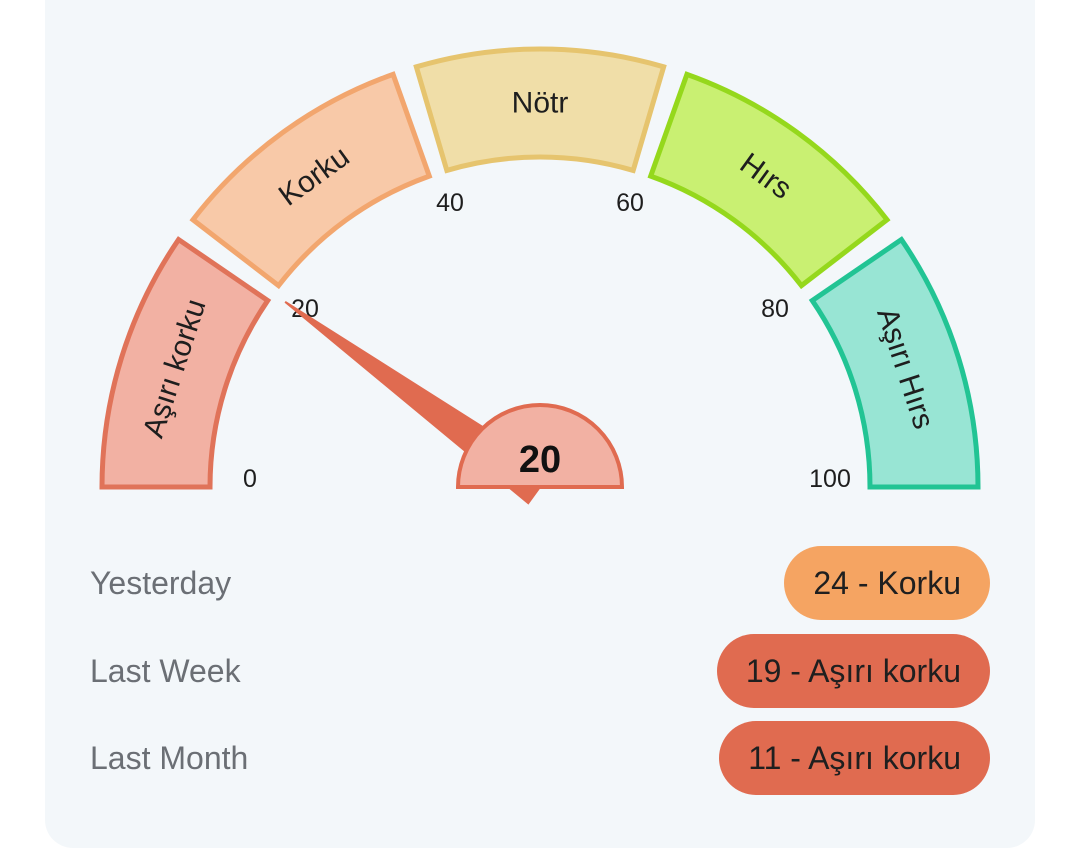 This screenshot has width=1080, height=860. I want to click on history-row-last-week: Last Week 19 - Aşırı korku, so click(540, 671).